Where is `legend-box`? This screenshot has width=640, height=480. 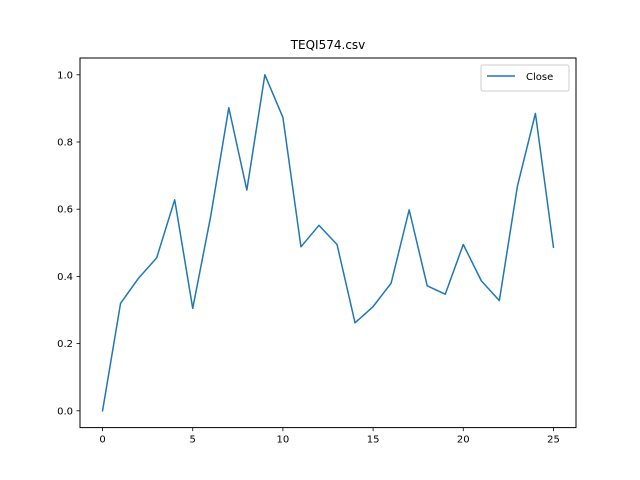
legend-box is located at coordinates (525, 78).